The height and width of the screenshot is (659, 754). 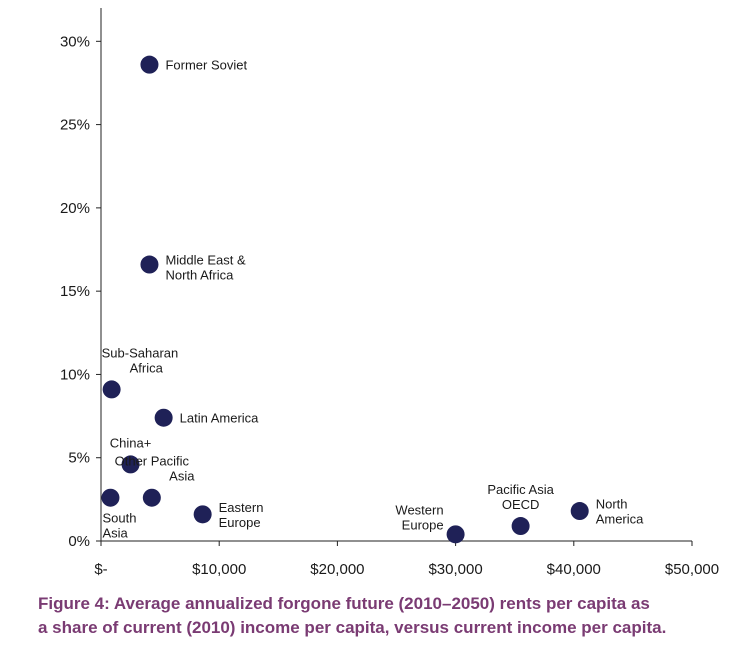 I want to click on point-label: Latin America, so click(x=220, y=418).